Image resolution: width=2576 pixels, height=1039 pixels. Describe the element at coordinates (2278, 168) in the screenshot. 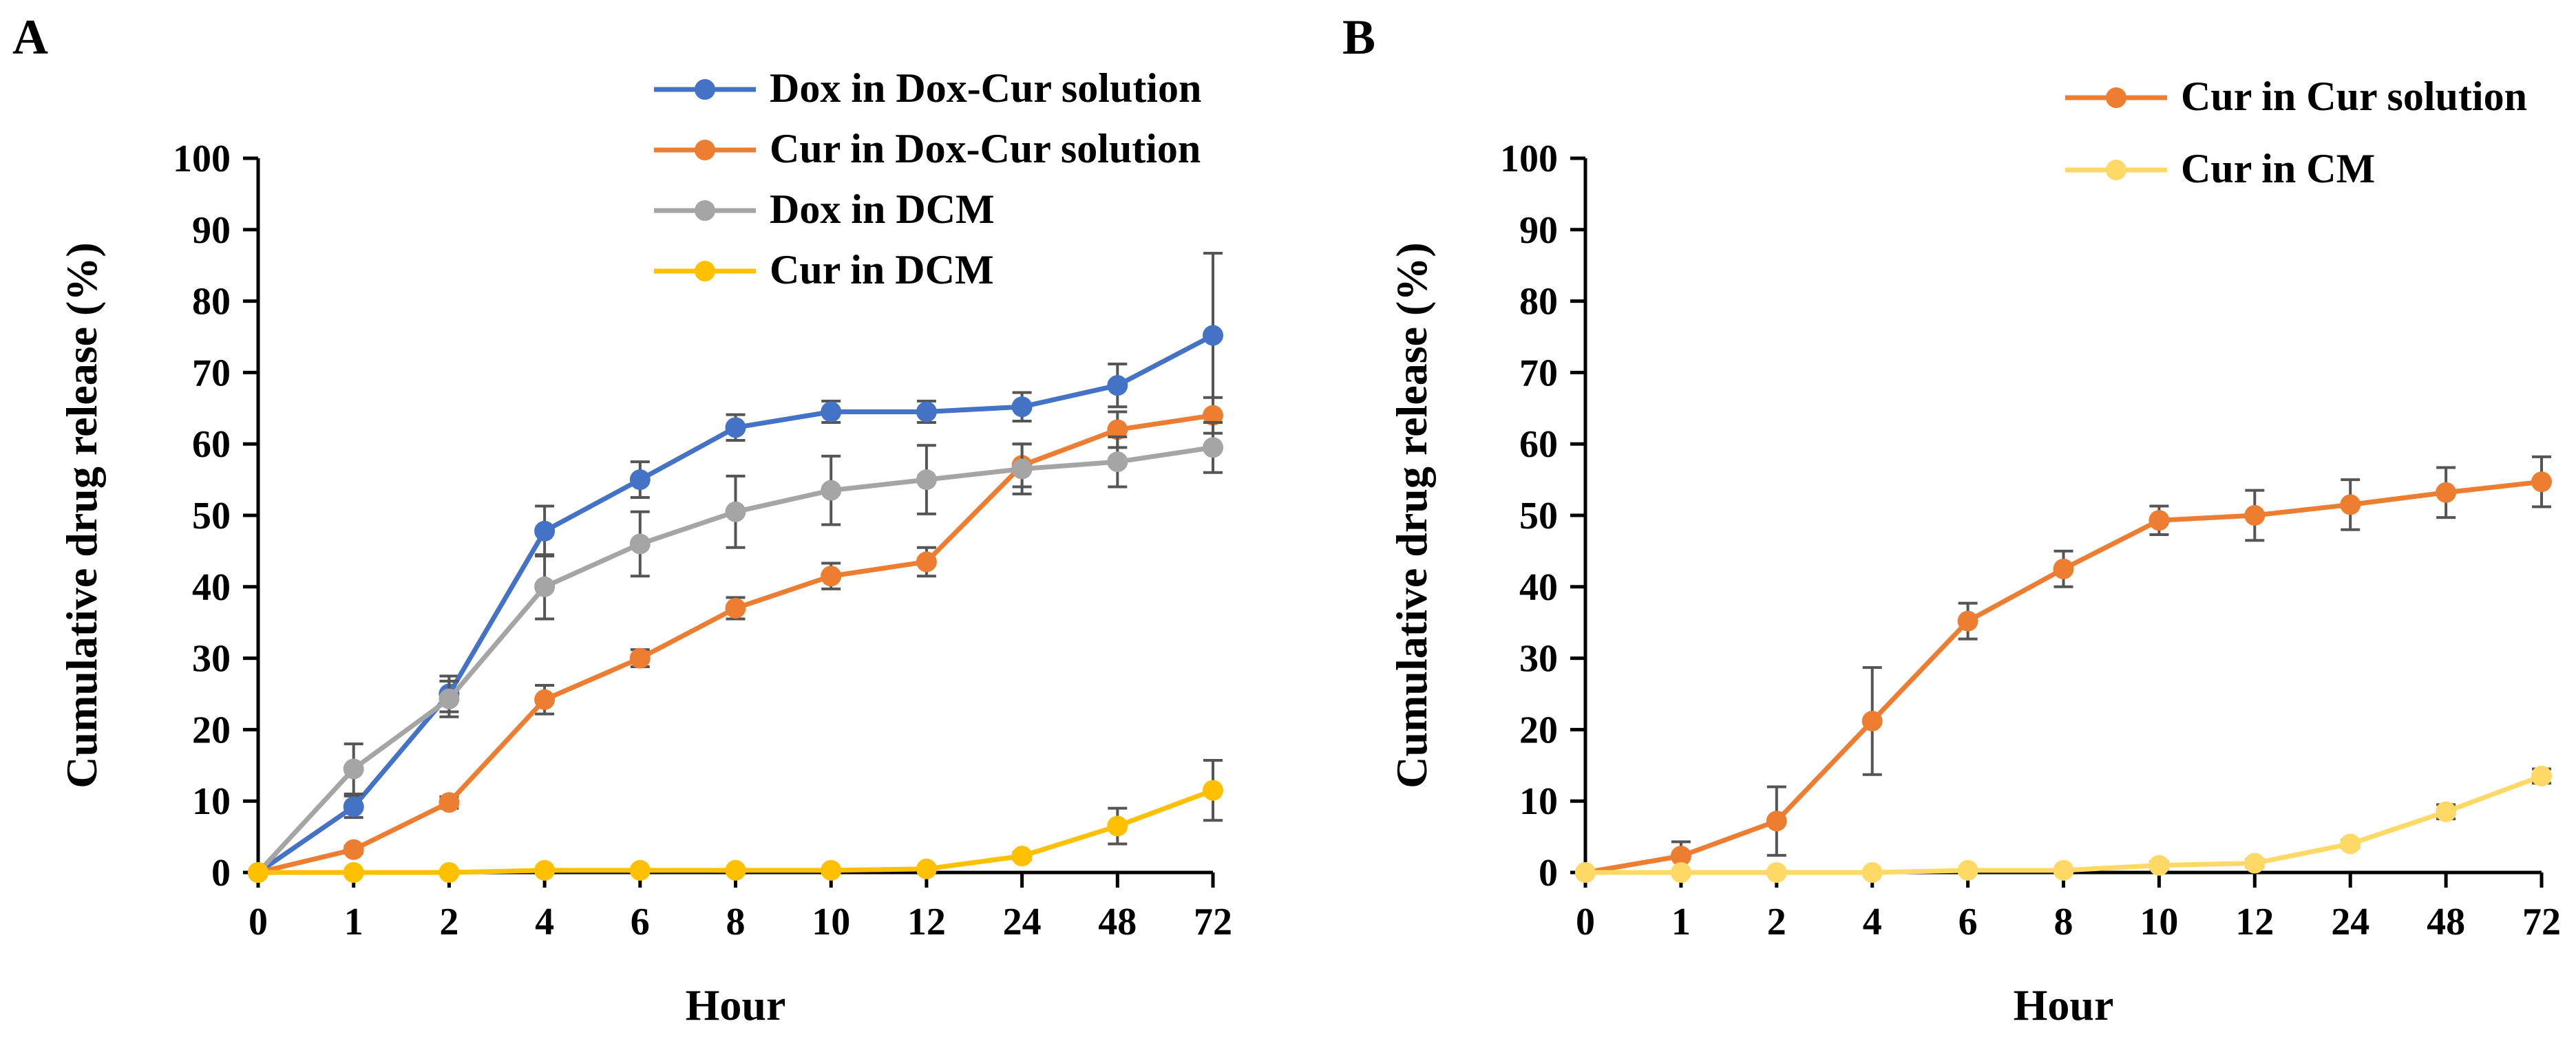

I see `panel-b-legend-label: Cur in CM` at that location.